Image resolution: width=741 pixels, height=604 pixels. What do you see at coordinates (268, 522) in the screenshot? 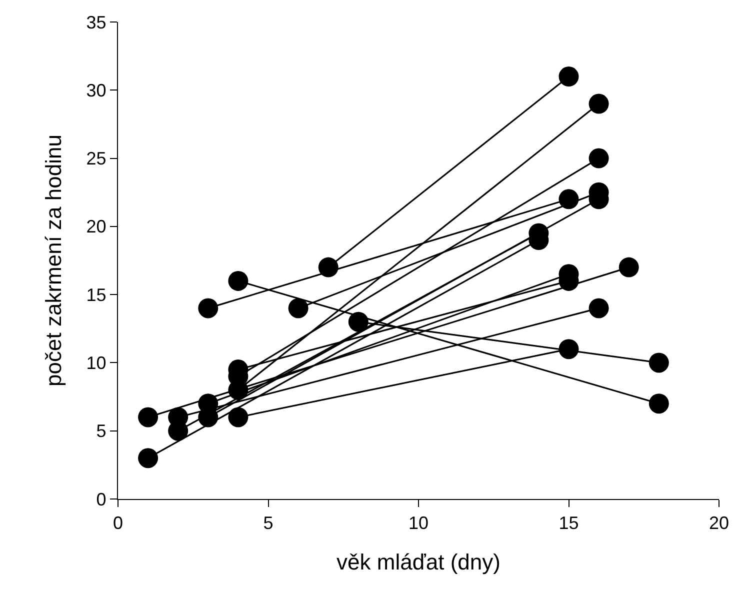
I see `x-tick-label: 5` at bounding box center [268, 522].